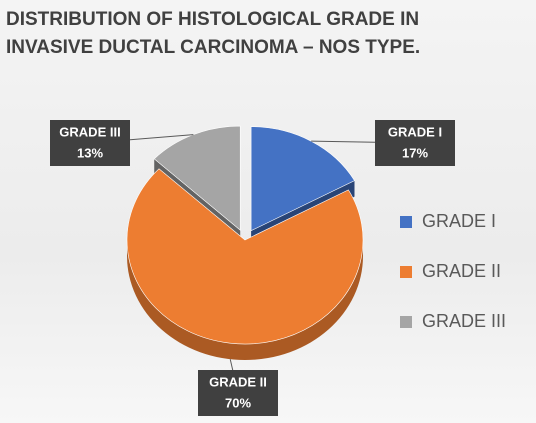 This screenshot has height=423, width=536. I want to click on legend-label: GRADE III, so click(464, 321).